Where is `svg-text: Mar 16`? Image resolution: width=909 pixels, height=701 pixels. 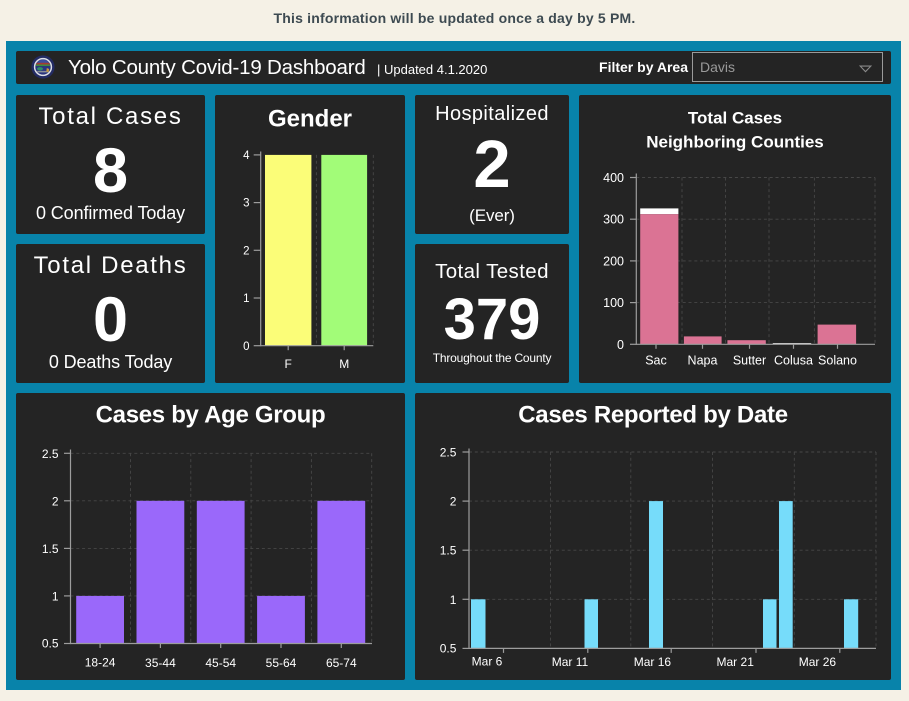
svg-text: Mar 16 is located at coordinates (653, 662).